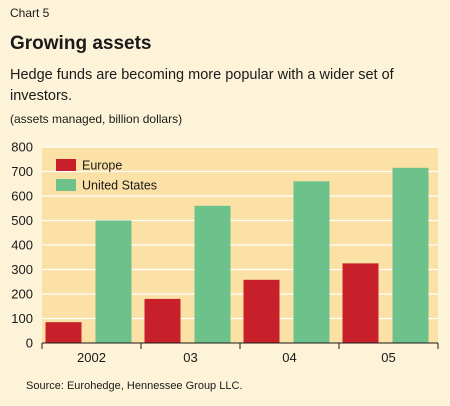 This screenshot has width=450, height=406. Describe the element at coordinates (22, 196) in the screenshot. I see `y-tick-label: 600` at that location.